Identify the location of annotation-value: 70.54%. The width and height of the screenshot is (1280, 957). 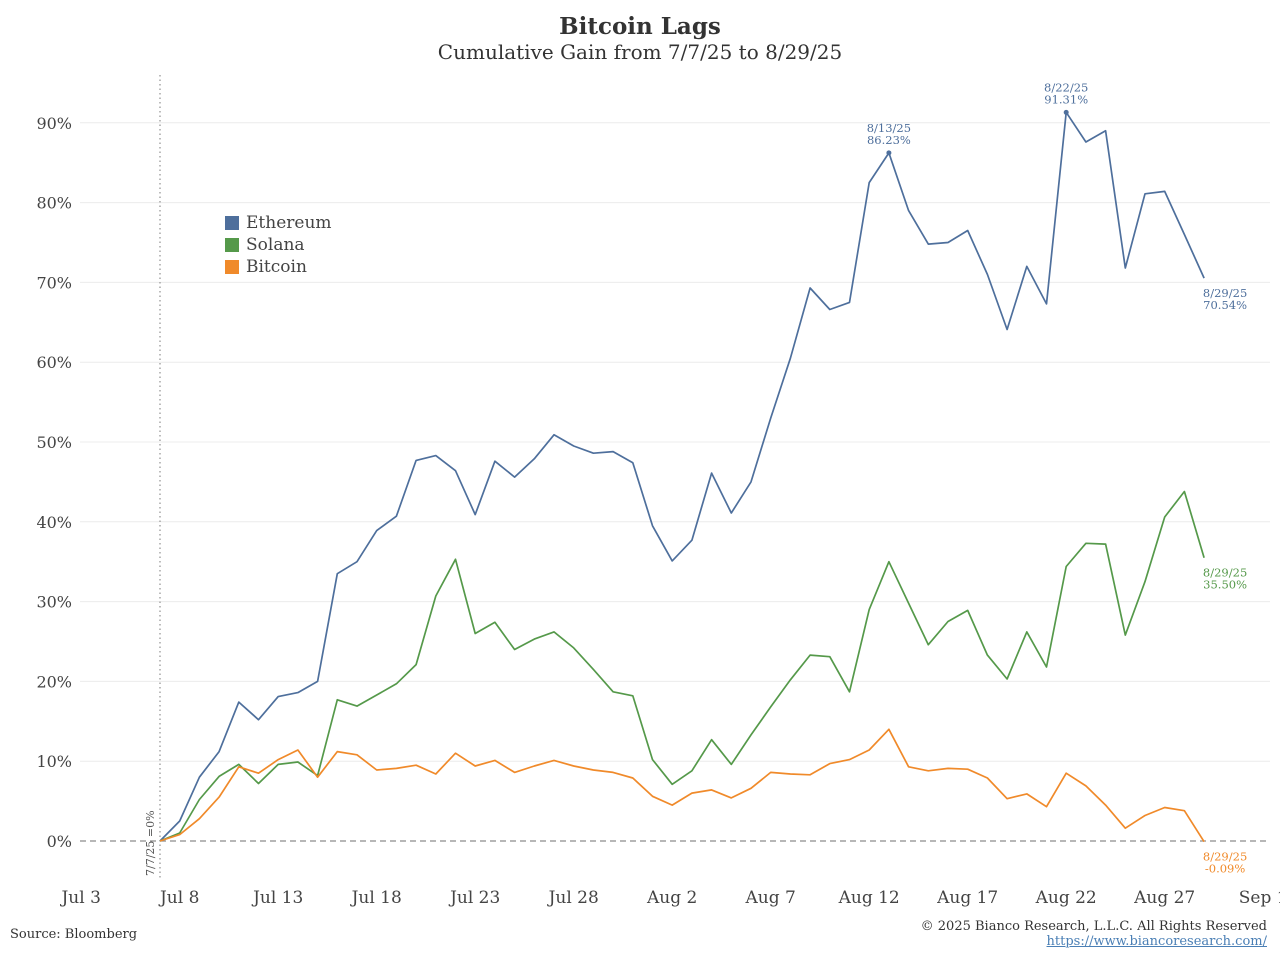
(1225, 305).